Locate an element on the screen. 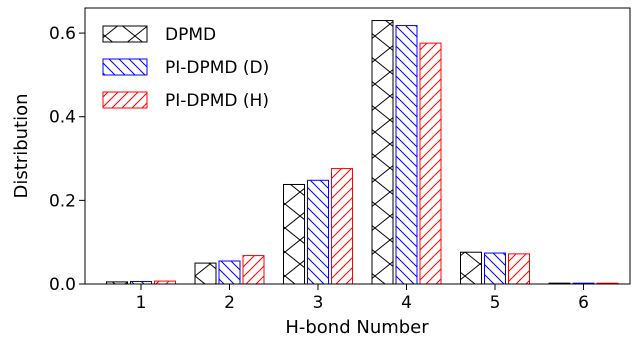 Image resolution: width=641 pixels, height=339 pixels. y-tick-label: 0.2 is located at coordinates (62, 201).